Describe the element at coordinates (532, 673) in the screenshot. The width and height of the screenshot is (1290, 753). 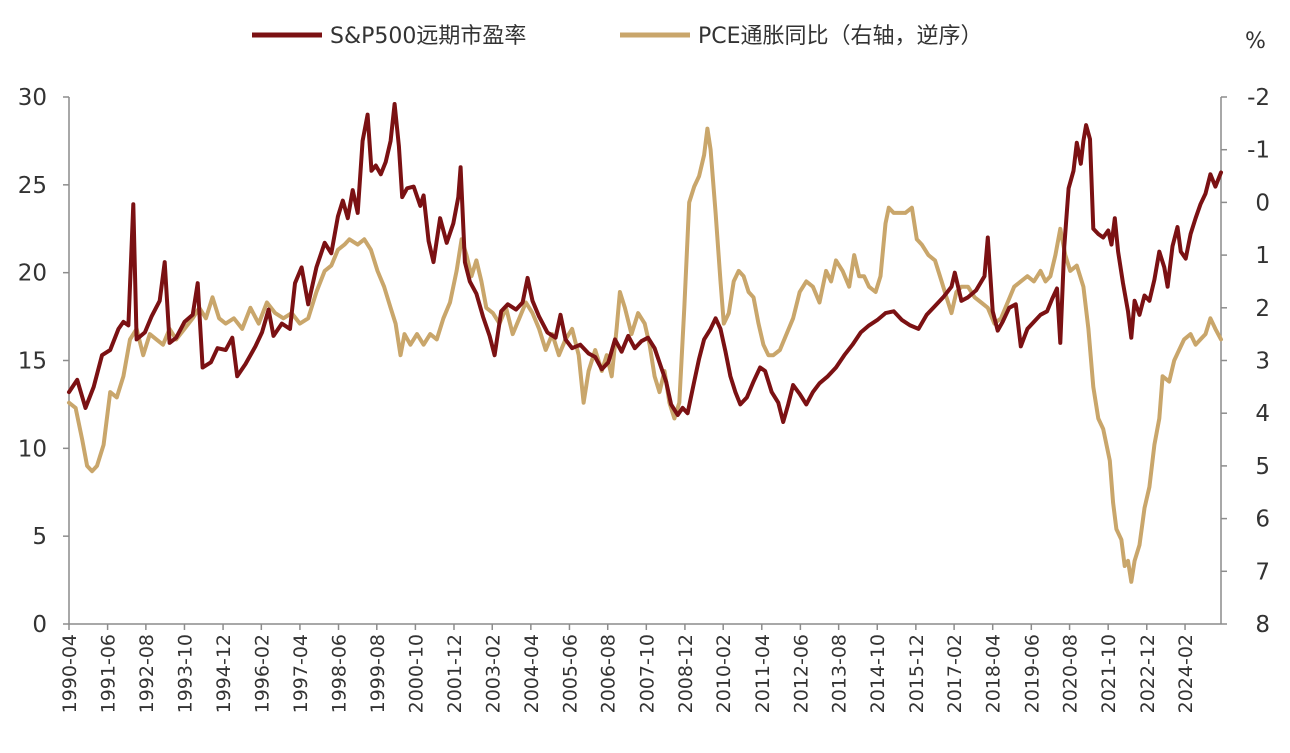
I see `x-tick-label: 2004-04` at that location.